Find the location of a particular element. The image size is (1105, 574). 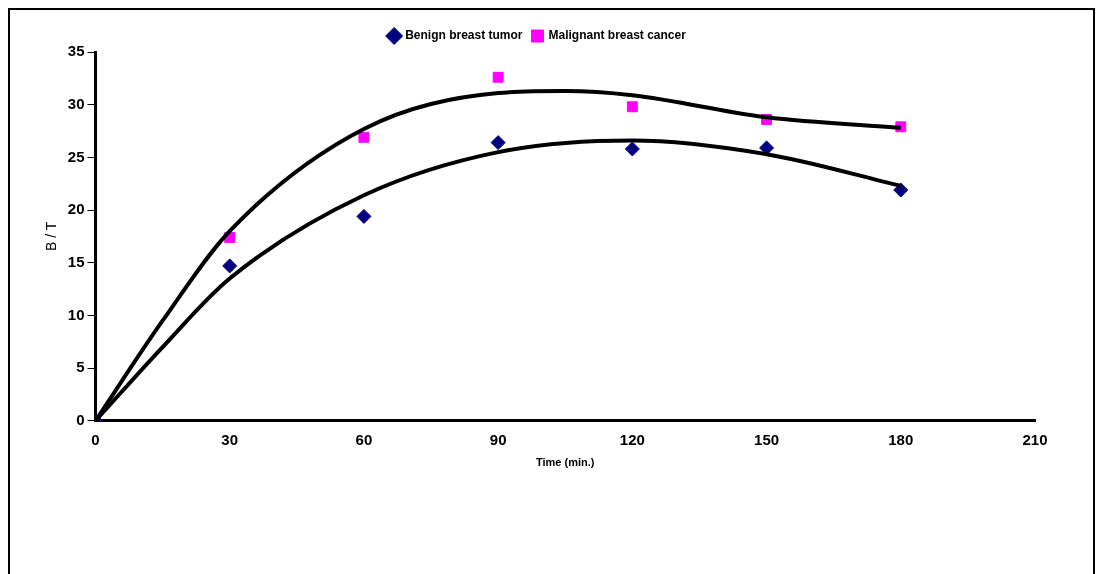

y-tick-label: 20 is located at coordinates (76, 209).